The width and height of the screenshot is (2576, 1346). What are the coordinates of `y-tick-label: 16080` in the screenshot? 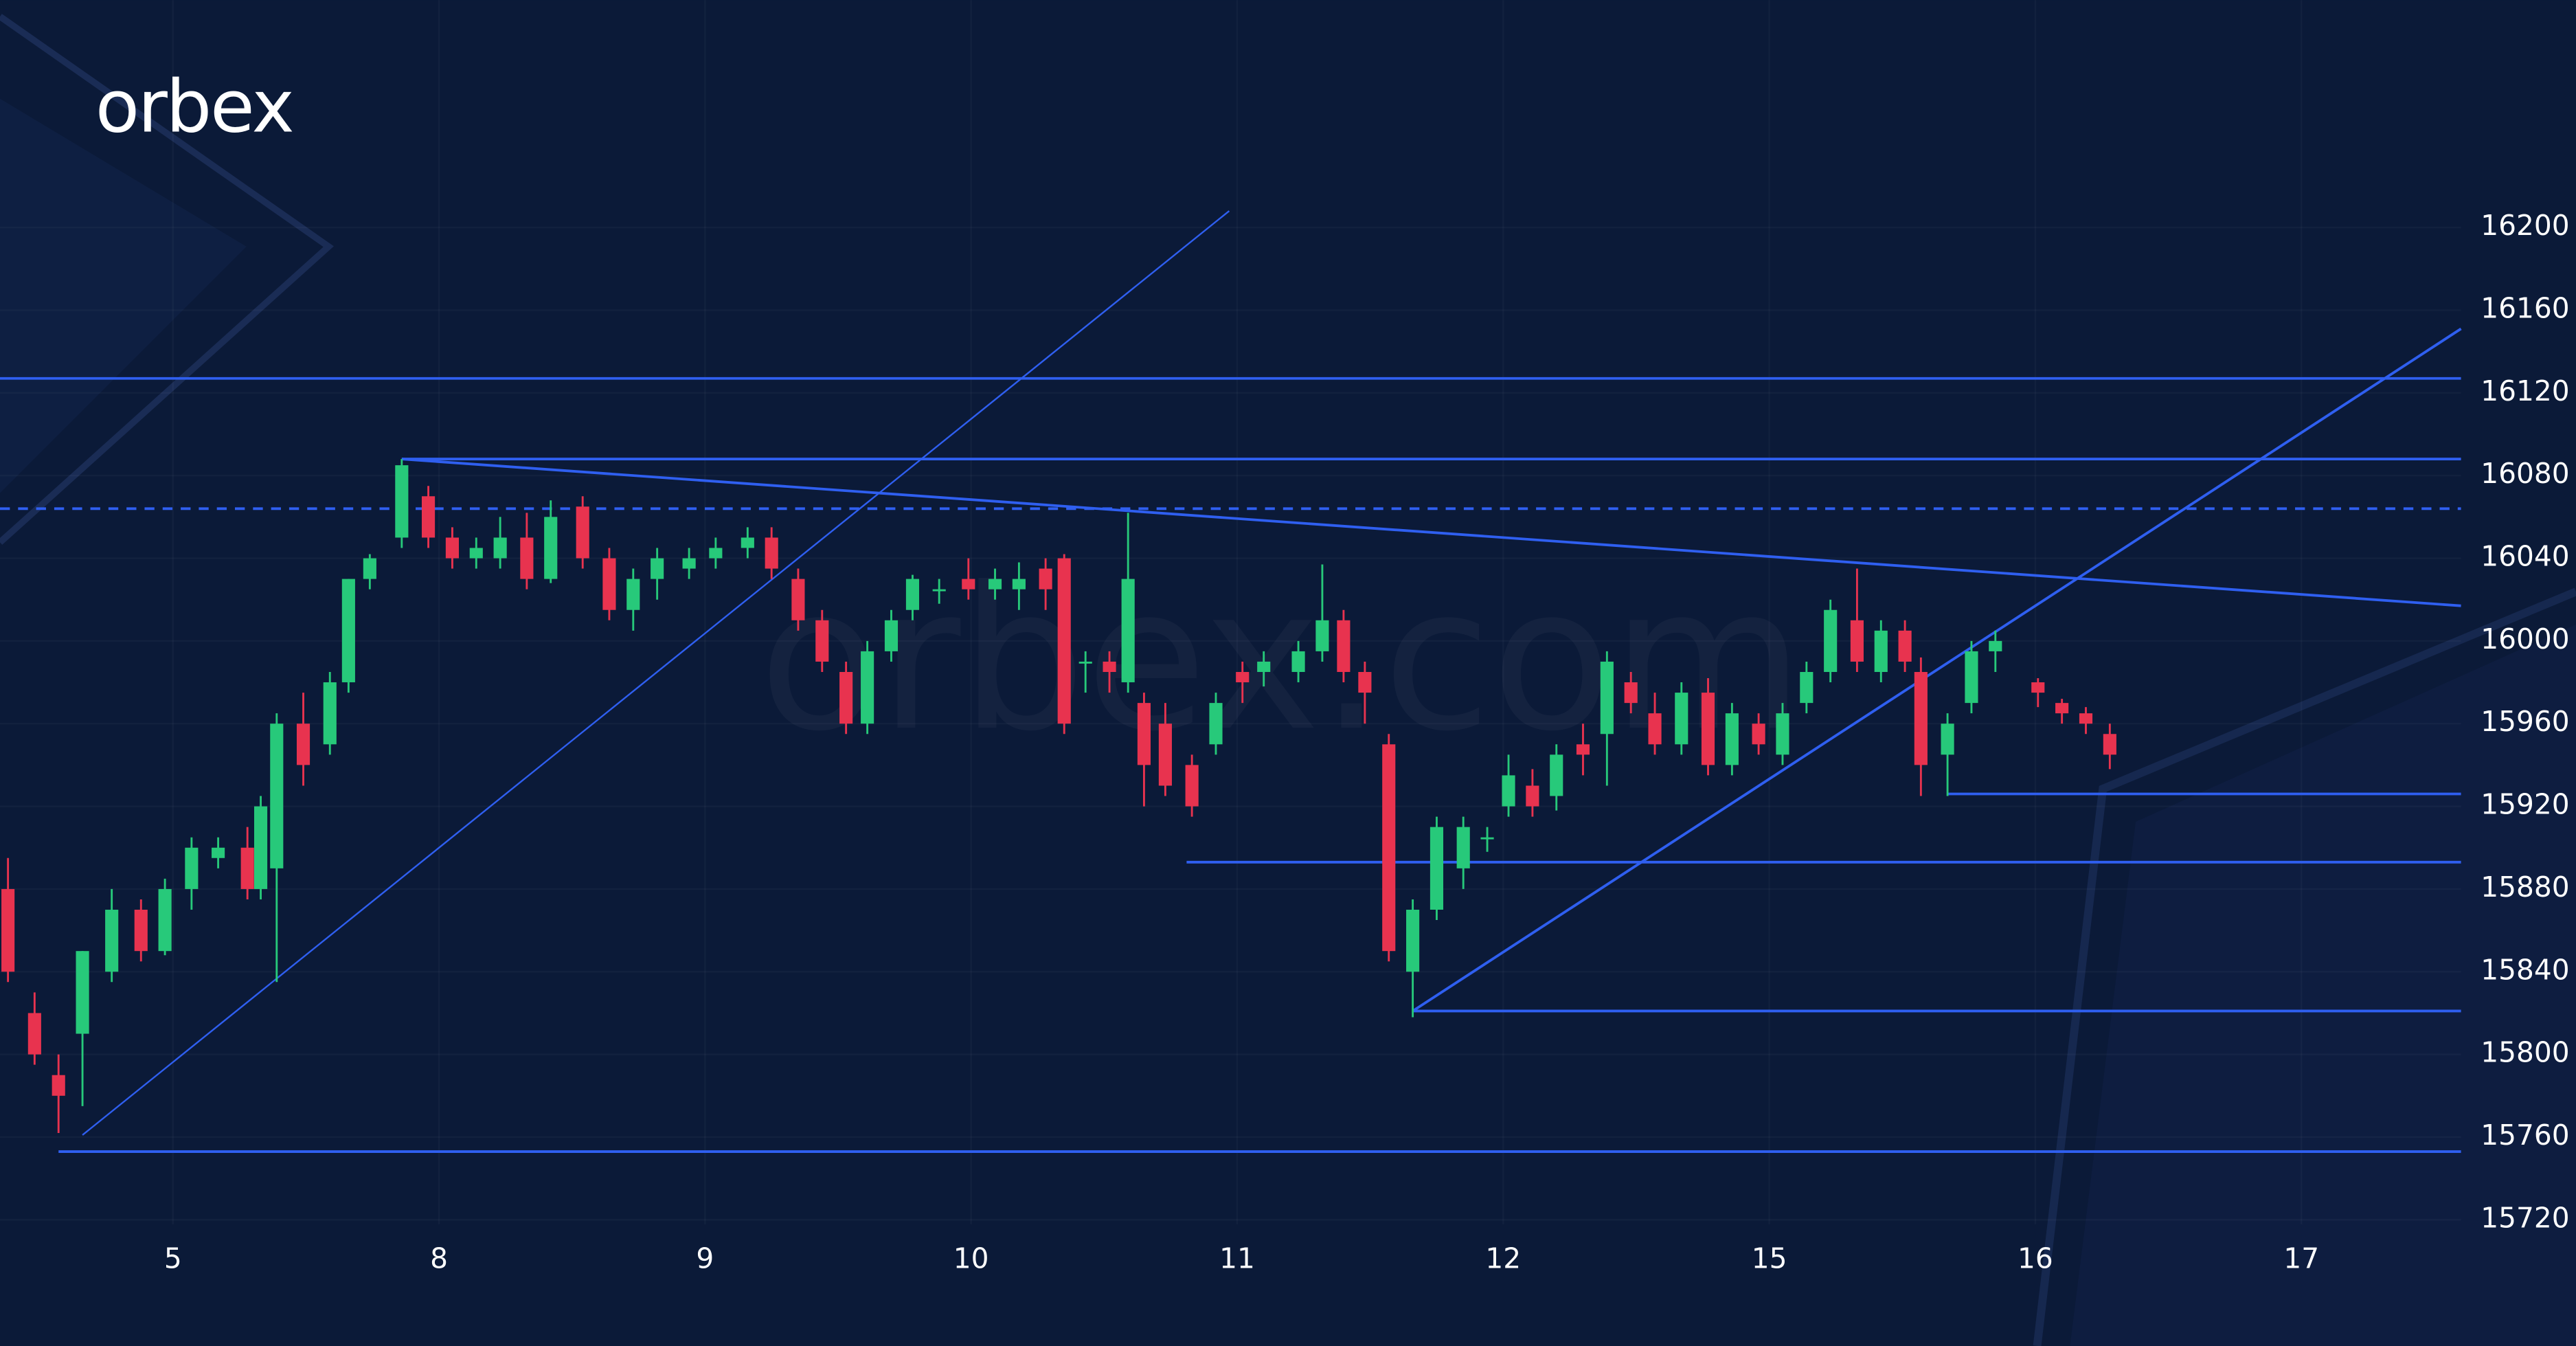 It's located at (2525, 473).